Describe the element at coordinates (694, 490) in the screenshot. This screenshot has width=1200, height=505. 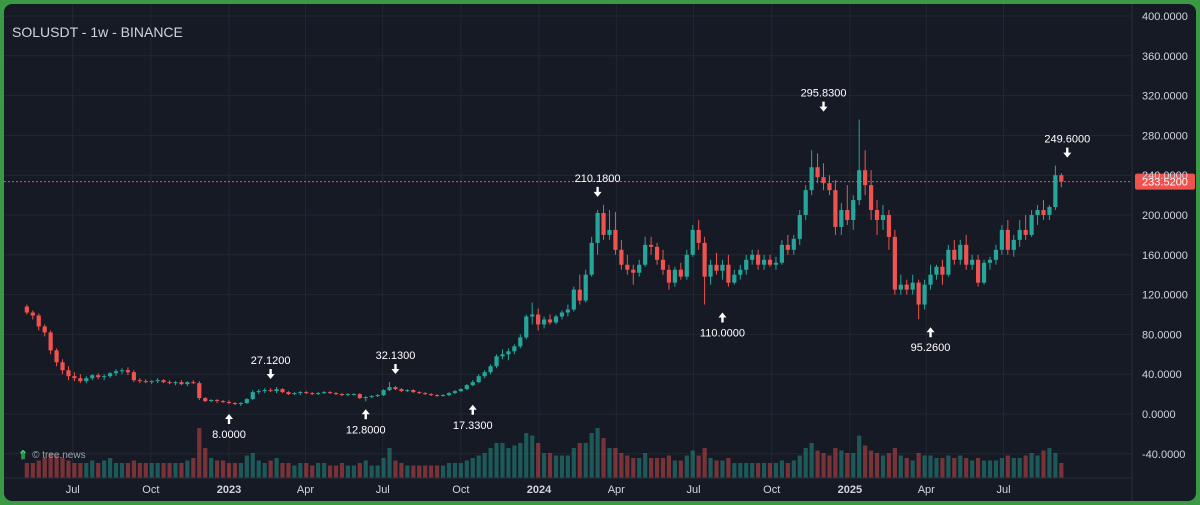
I see `x-tick-label: Jul` at that location.